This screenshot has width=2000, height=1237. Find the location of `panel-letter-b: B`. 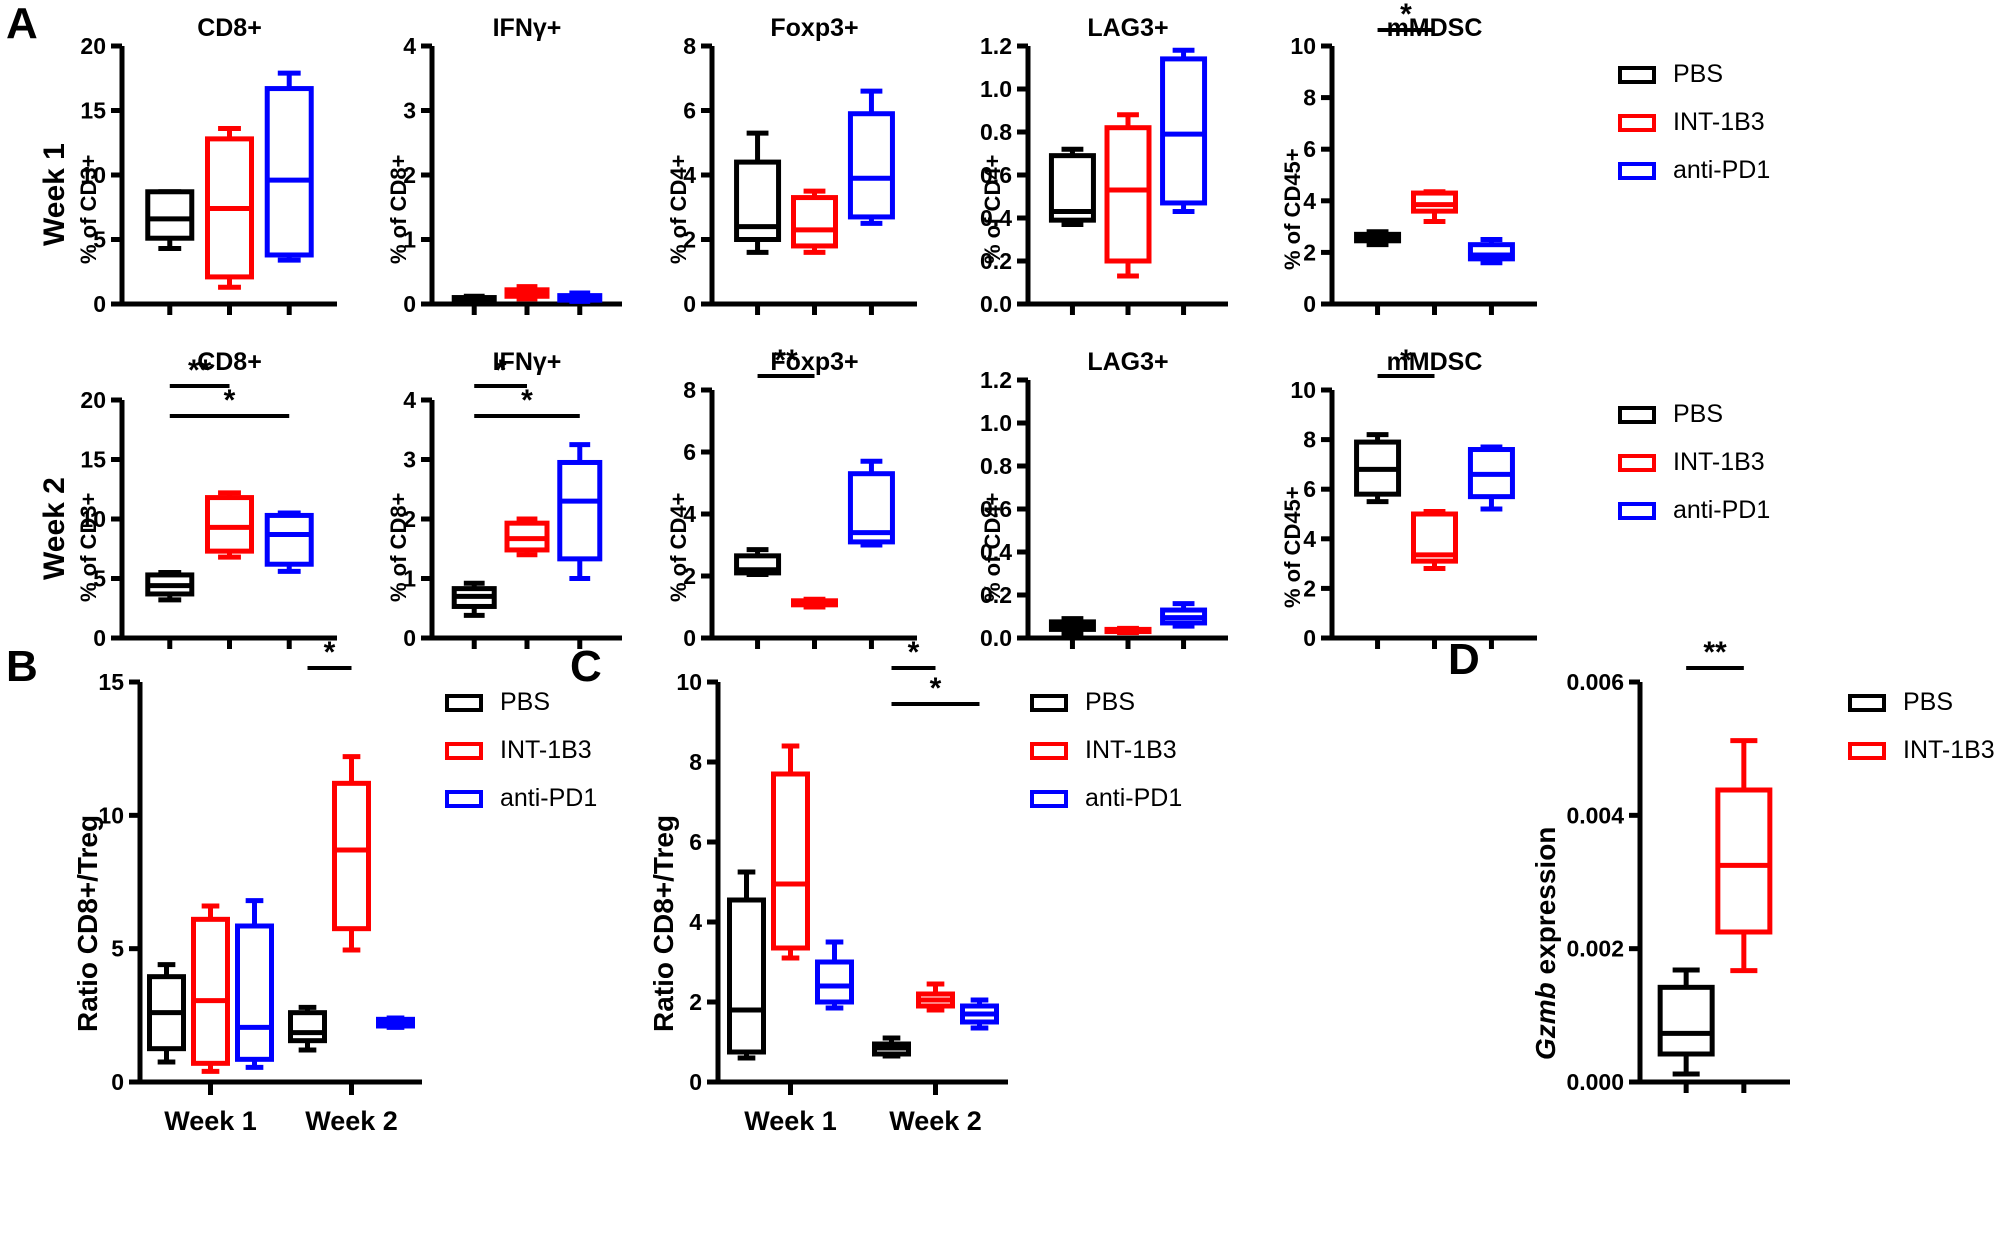

panel-letter-b: B is located at coordinates (22, 666).